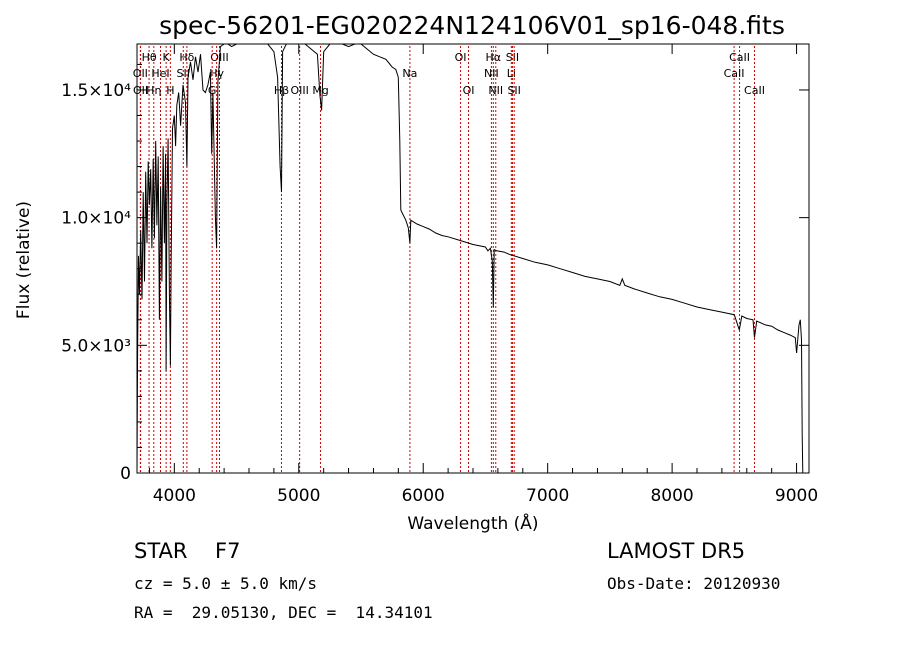 The height and width of the screenshot is (649, 900). Describe the element at coordinates (216, 73) in the screenshot. I see `line-marker-label: Hγ` at that location.